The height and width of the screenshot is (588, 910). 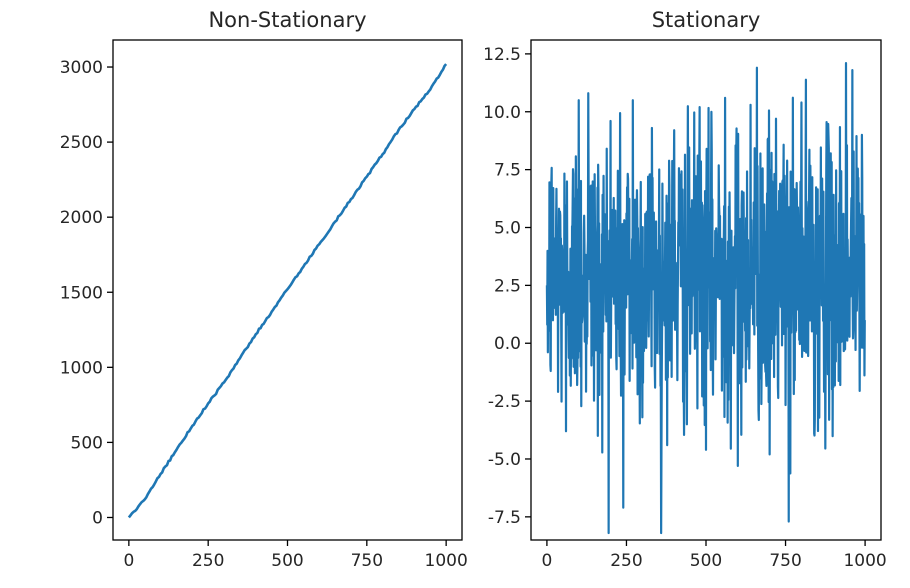 I want to click on y-tick-label: 0.0, so click(x=507, y=344).